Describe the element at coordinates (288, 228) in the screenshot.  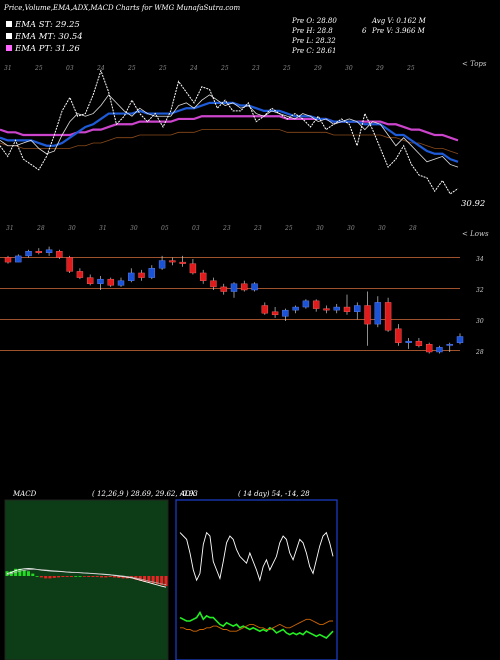
I see `ema-bottom-date-label: 25` at that location.